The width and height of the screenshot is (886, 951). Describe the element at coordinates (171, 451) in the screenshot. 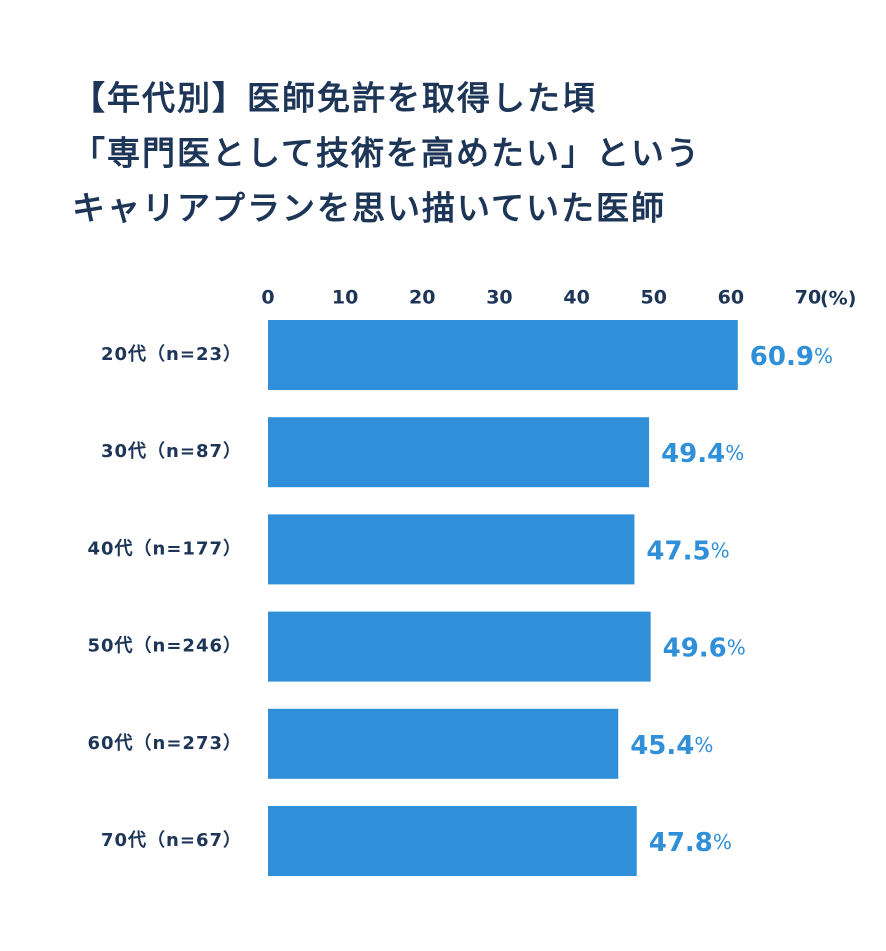

I see `category-label: 30代（n=87）` at that location.